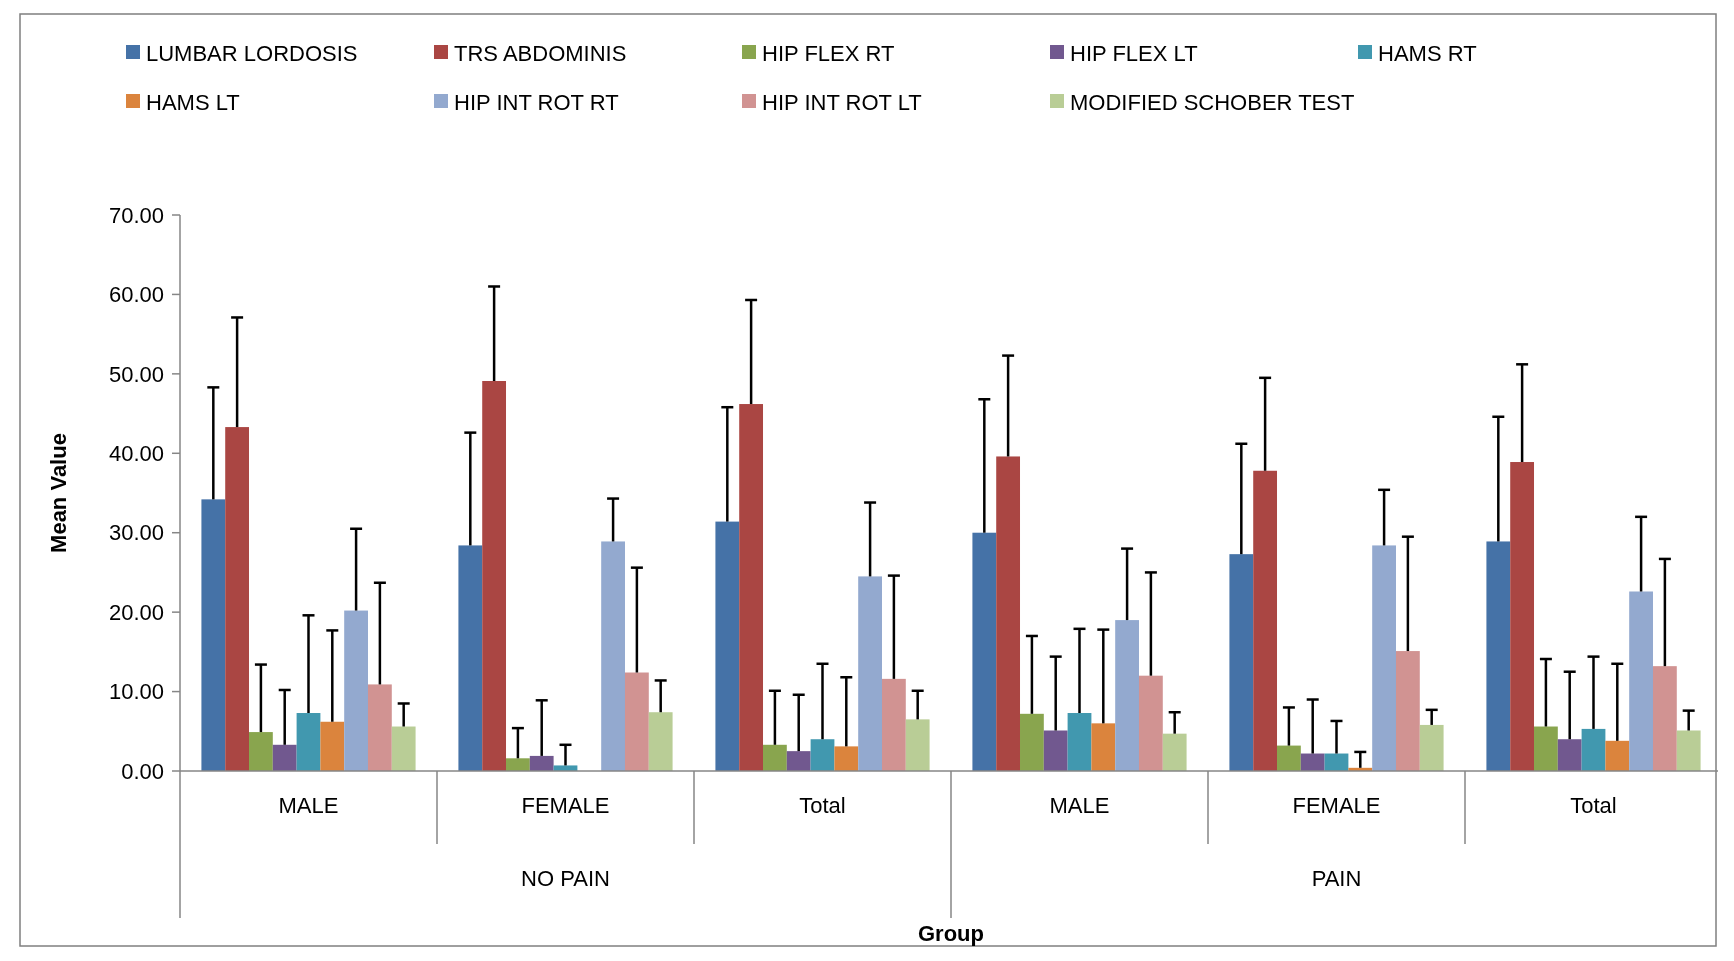 The image size is (1734, 961). I want to click on y-tick-label: 30.00, so click(136, 533).